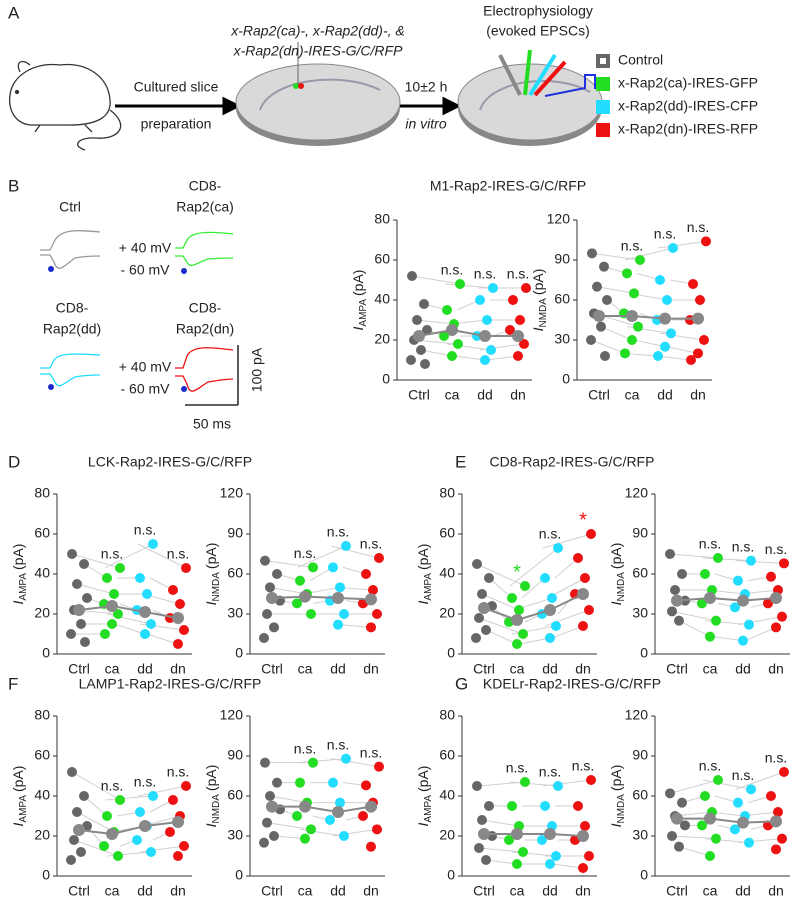 The height and width of the screenshot is (924, 800). What do you see at coordinates (428, 809) in the screenshot?
I see `y-label-subscript: AMPA` at bounding box center [428, 809].